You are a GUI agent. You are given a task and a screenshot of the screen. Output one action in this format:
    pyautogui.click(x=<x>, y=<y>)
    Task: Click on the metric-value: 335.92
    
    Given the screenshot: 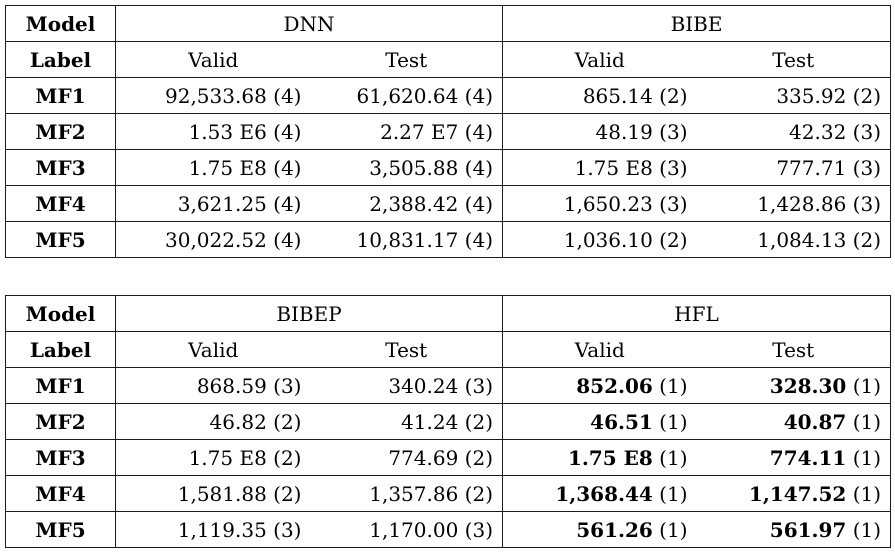 What is the action you would take?
    pyautogui.click(x=811, y=95)
    